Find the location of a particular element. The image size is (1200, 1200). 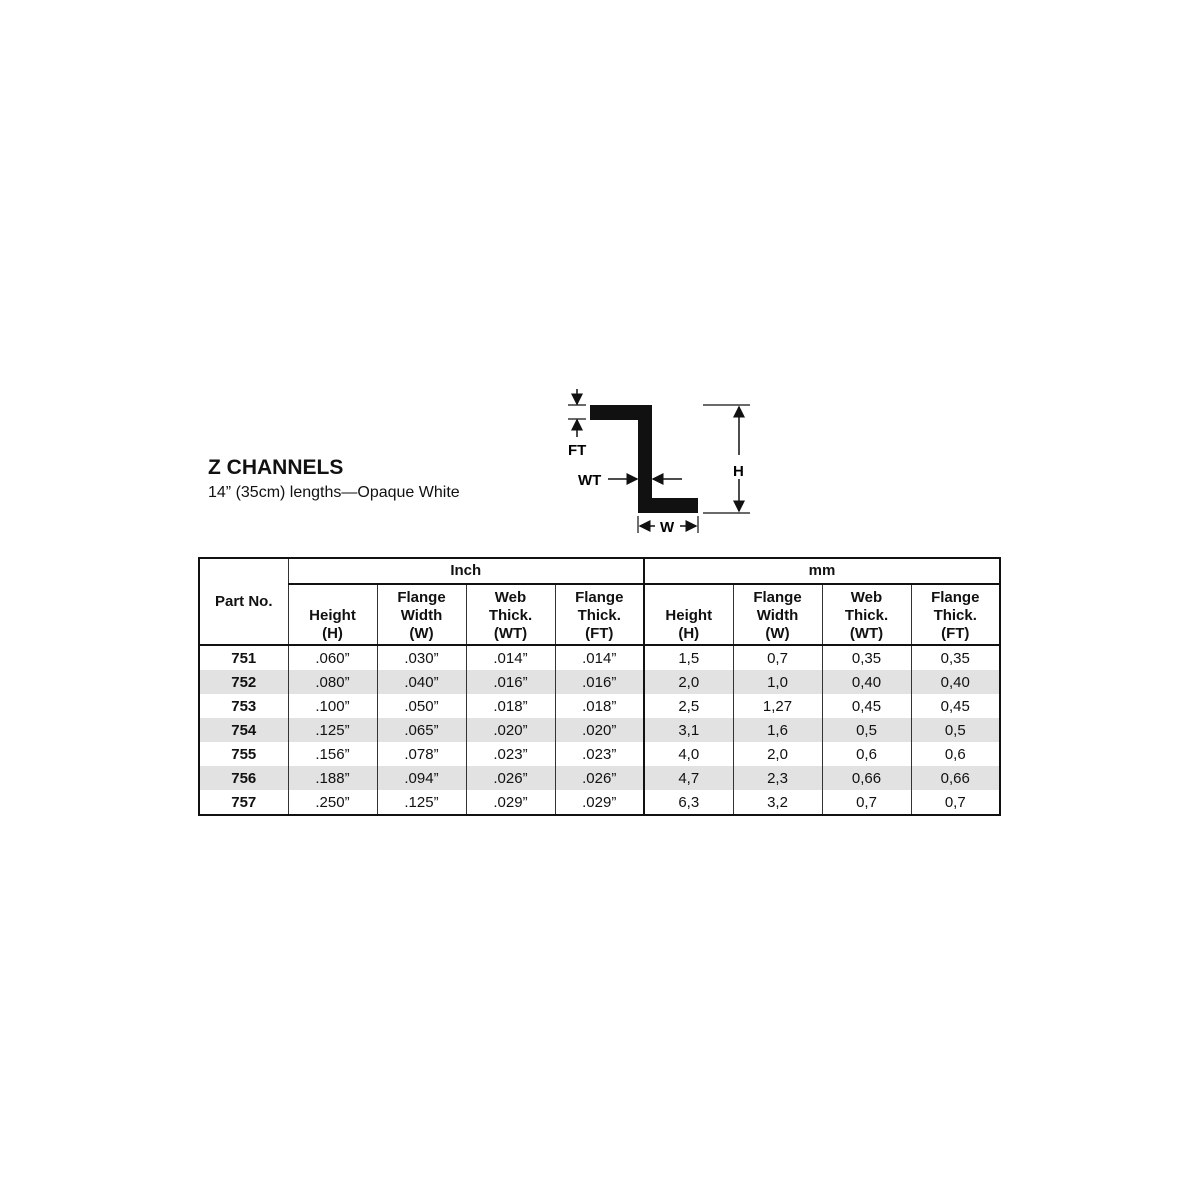

mm-value-cell: 6,3 is located at coordinates (688, 802).